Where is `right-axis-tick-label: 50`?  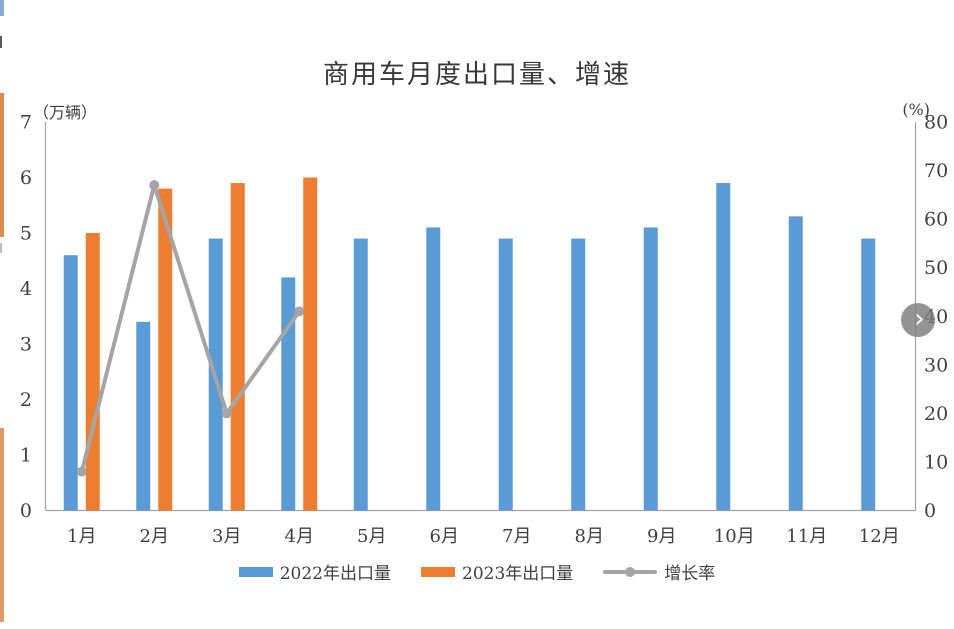
right-axis-tick-label: 50 is located at coordinates (936, 268).